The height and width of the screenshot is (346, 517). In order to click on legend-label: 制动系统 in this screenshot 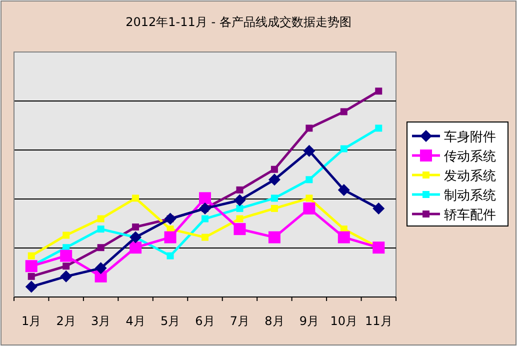, I will do `click(470, 196)`.